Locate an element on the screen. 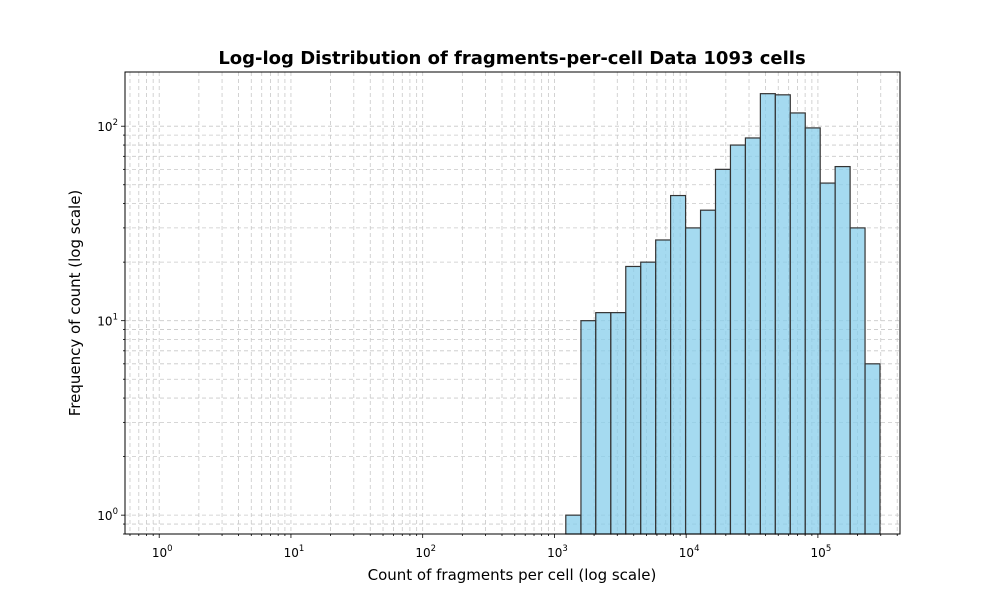 This screenshot has width=1000, height=600. x-axis-label: Count of fragments per cell (log scale) is located at coordinates (512, 575).